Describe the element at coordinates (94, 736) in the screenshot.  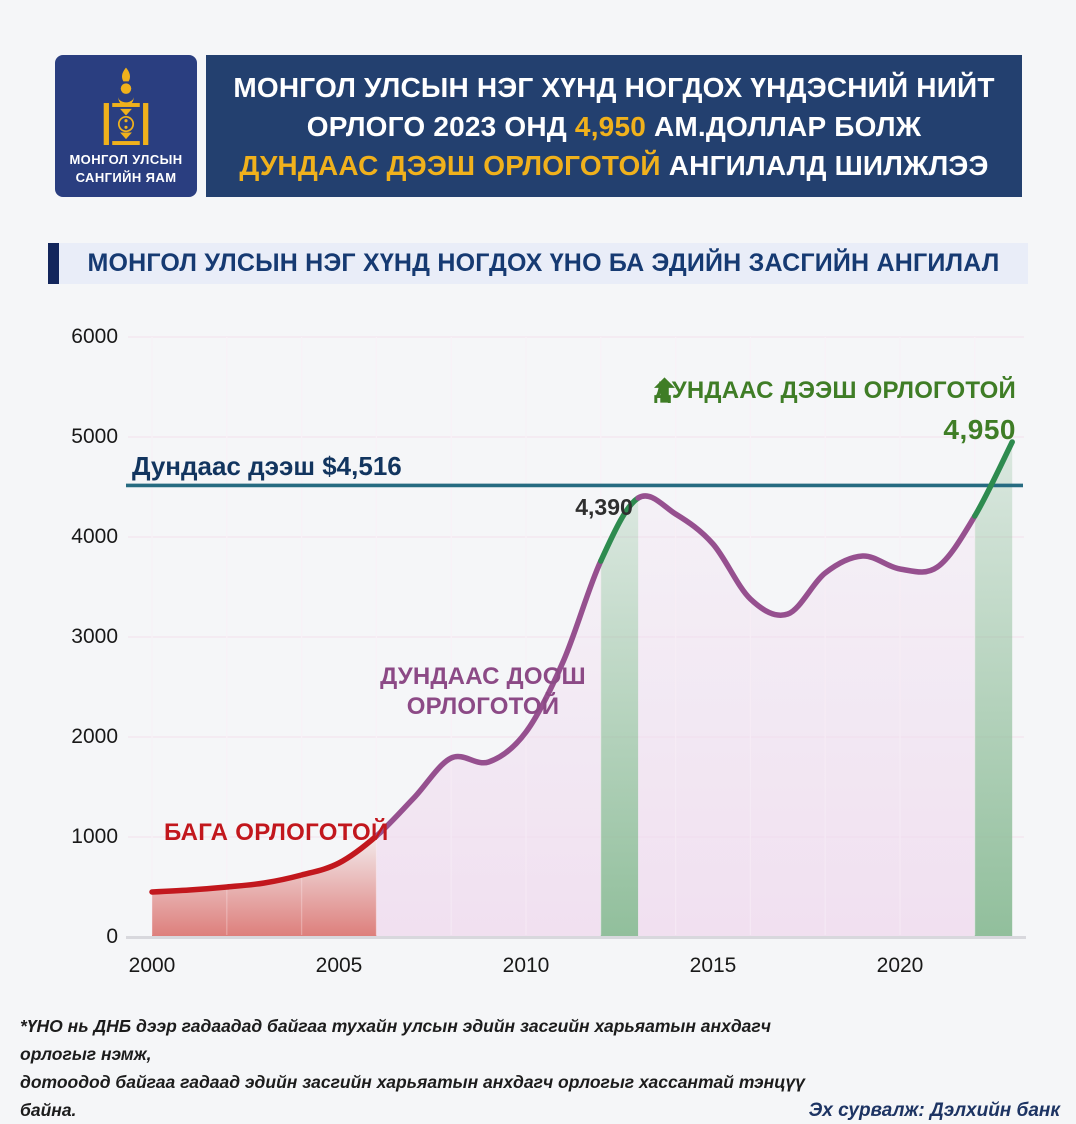
I see `y-tick-label: 2000` at that location.